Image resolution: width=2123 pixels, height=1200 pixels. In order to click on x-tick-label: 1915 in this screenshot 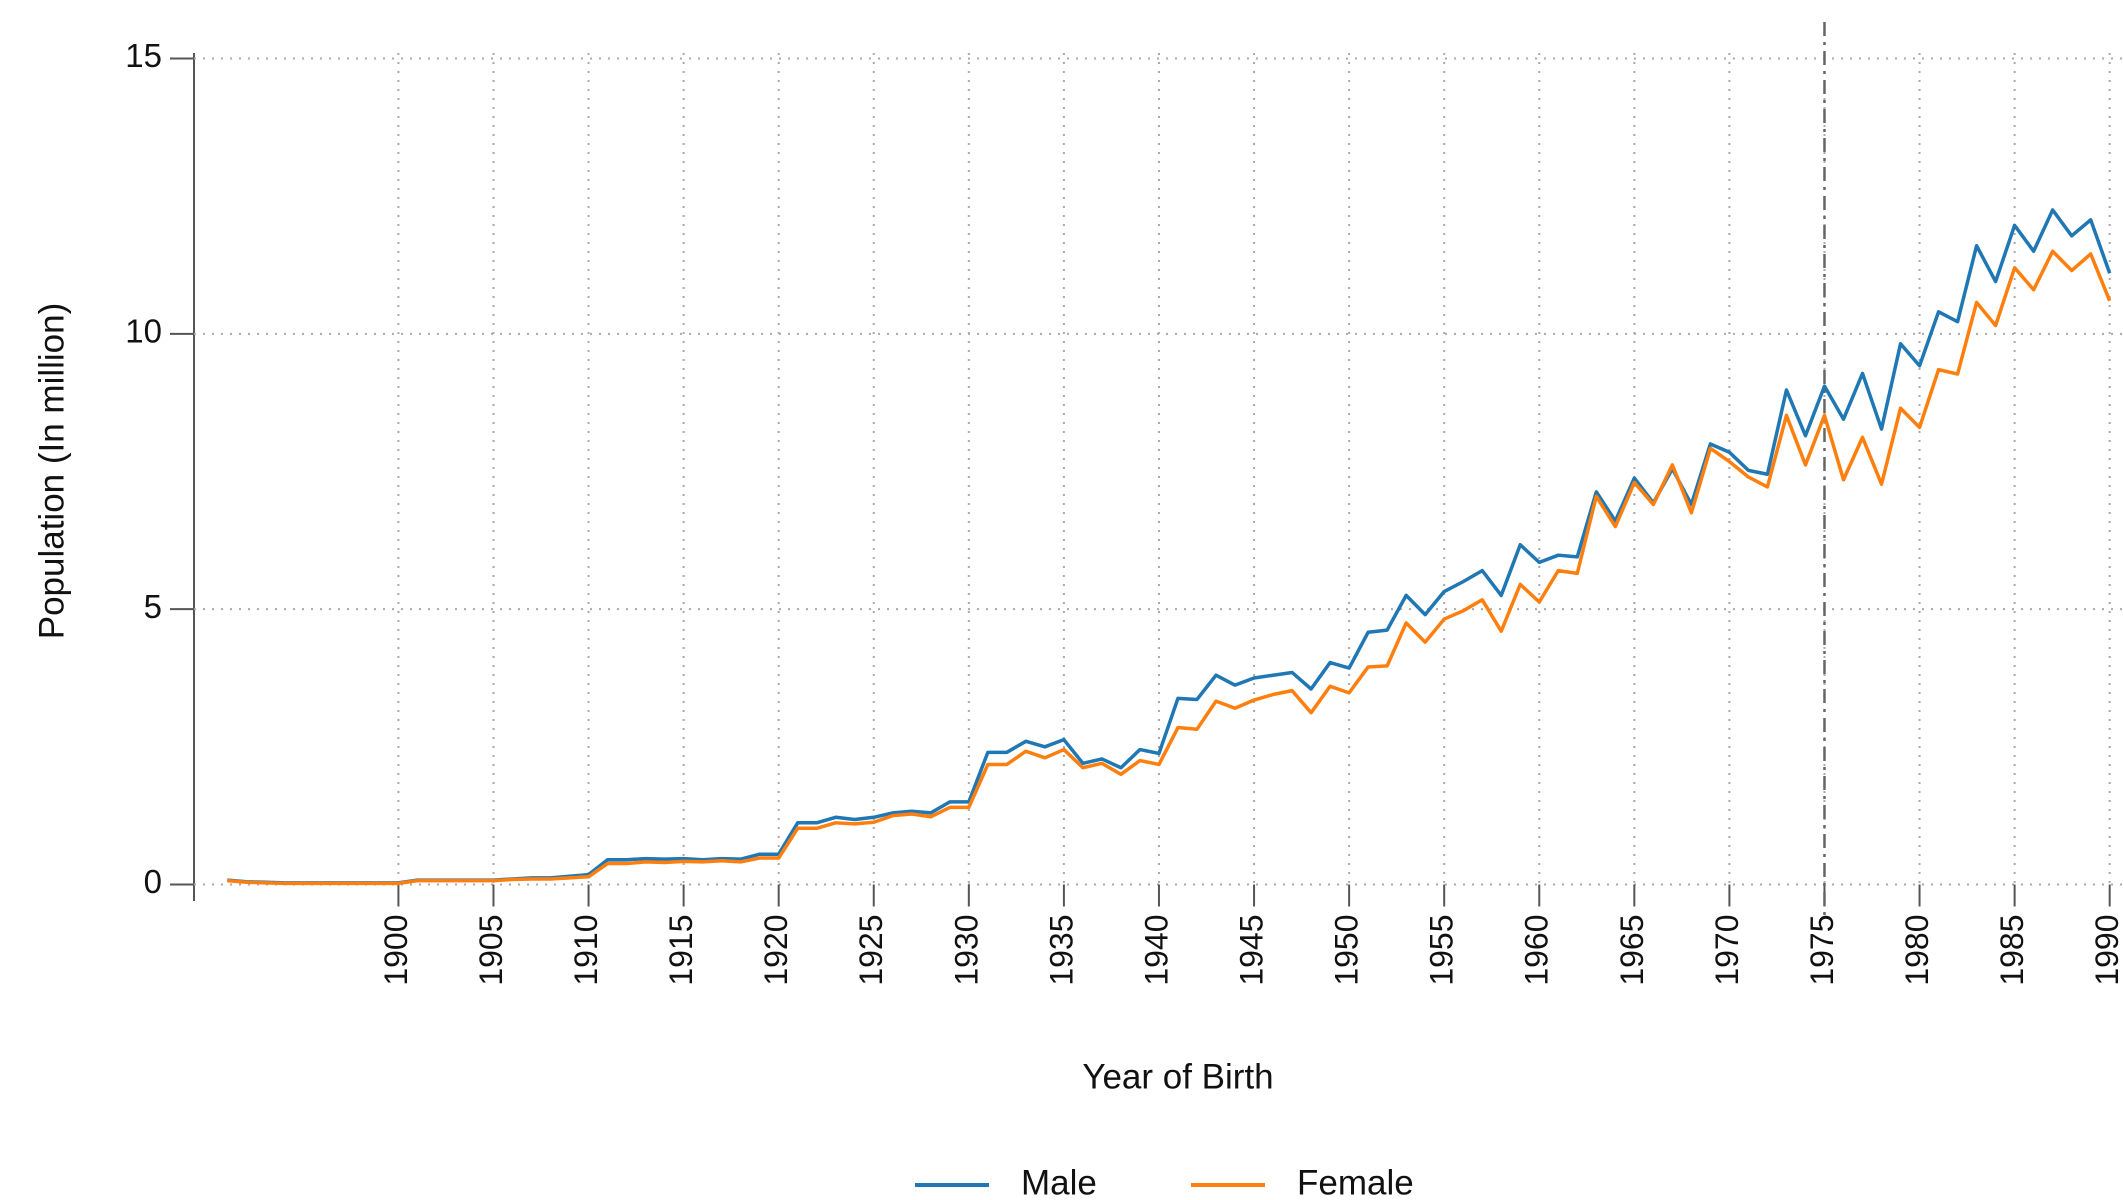, I will do `click(681, 949)`.